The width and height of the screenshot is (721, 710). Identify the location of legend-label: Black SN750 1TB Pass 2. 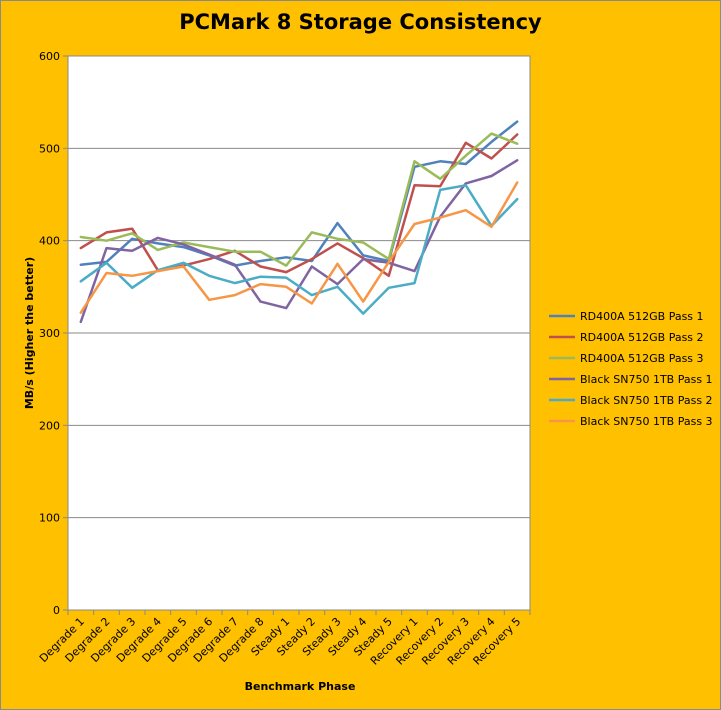
(646, 400).